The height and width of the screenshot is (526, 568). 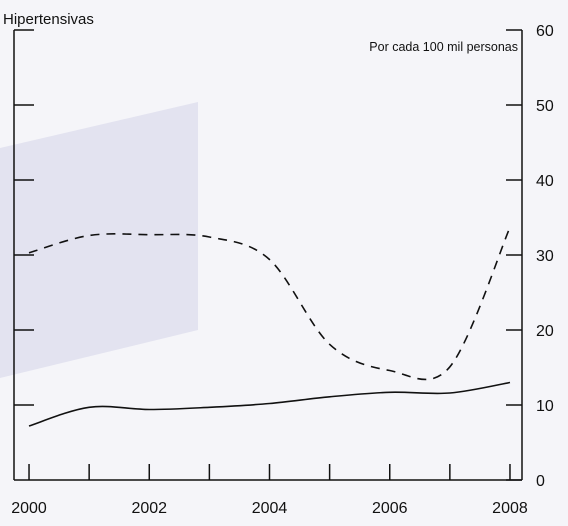 I want to click on x-tick-label: 2000, so click(x=29, y=508).